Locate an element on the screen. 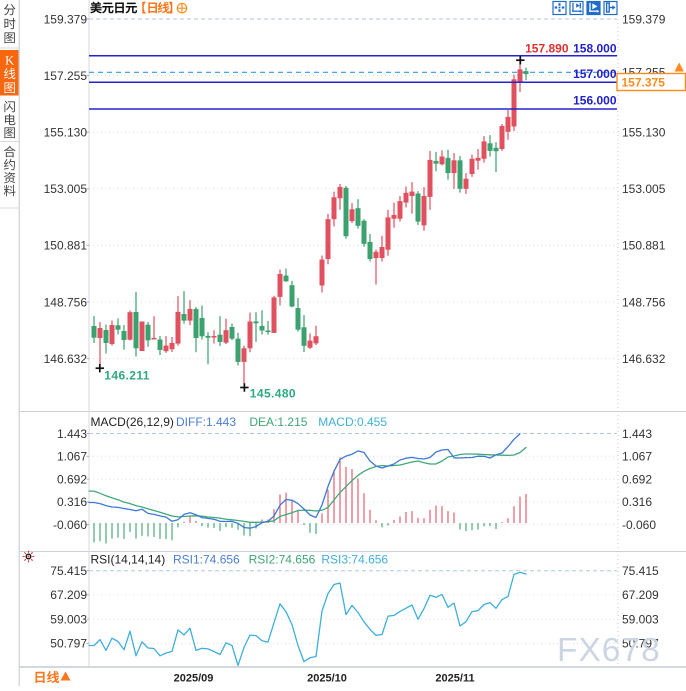 The height and width of the screenshot is (691, 686). svg-text: 157.375 is located at coordinates (644, 82).